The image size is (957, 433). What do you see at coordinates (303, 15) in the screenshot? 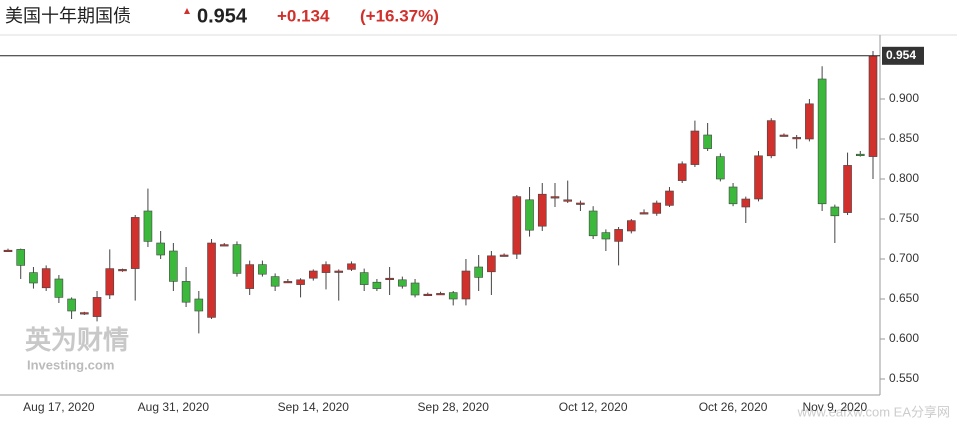
I see `change: +0.134` at bounding box center [303, 15].